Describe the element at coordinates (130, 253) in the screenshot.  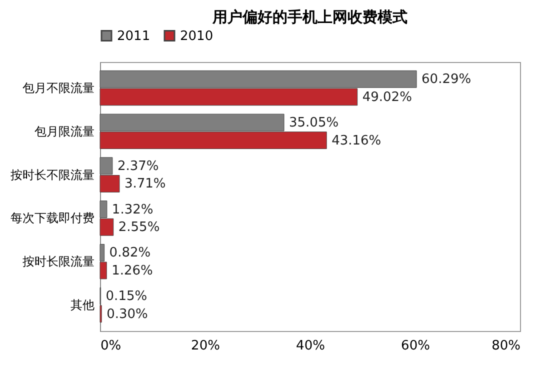
I see `data-label: 0.82%` at that location.